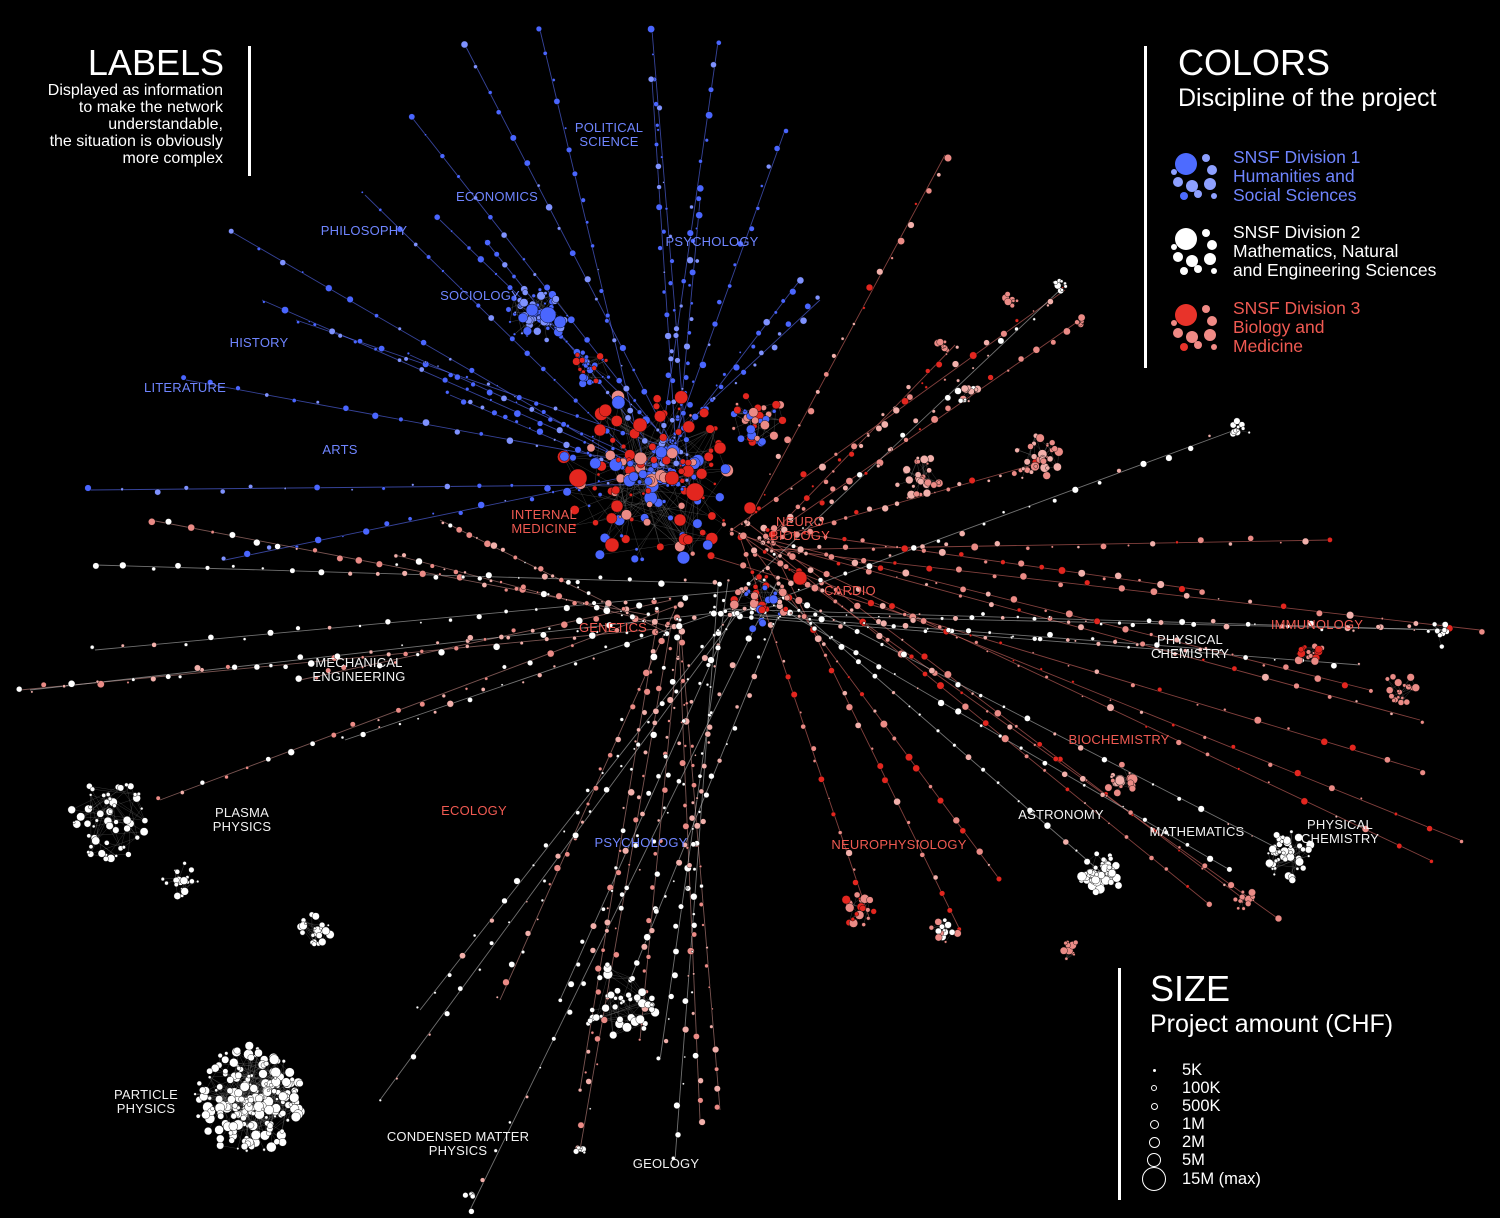 Image resolution: width=1500 pixels, height=1218 pixels. What do you see at coordinates (340, 449) in the screenshot?
I see `label-arts: ARTS` at bounding box center [340, 449].